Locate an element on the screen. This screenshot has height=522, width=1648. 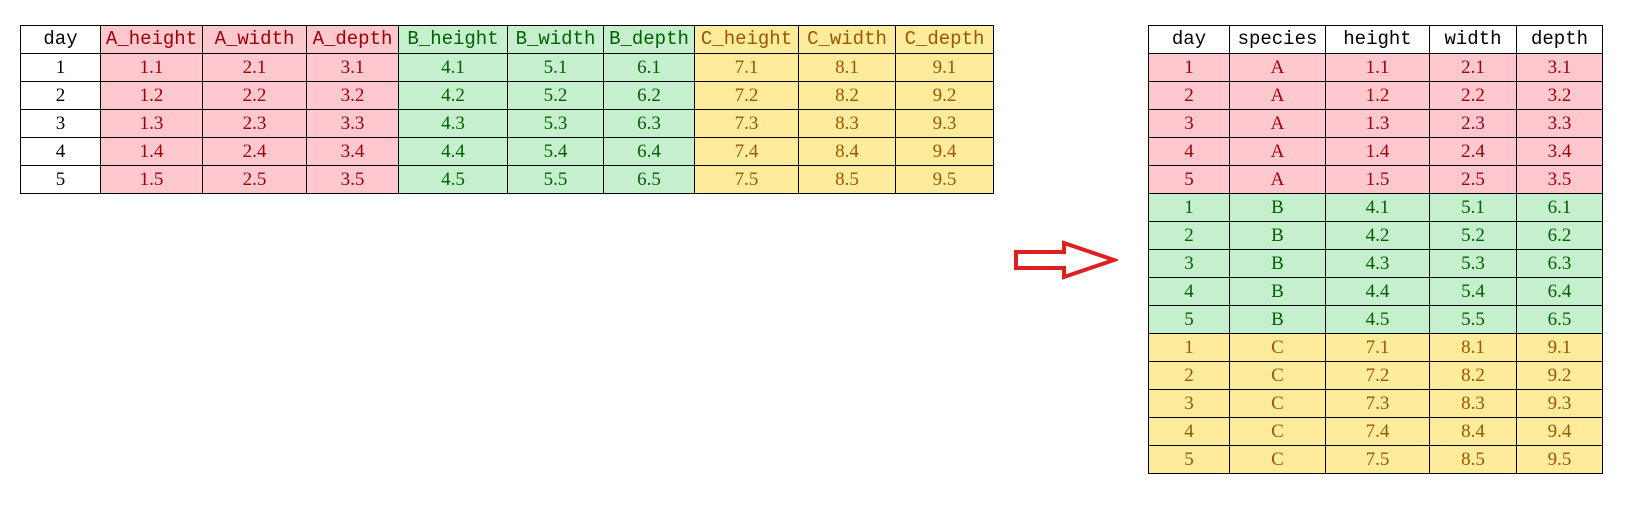
table-cell: 8.2 is located at coordinates (847, 95).